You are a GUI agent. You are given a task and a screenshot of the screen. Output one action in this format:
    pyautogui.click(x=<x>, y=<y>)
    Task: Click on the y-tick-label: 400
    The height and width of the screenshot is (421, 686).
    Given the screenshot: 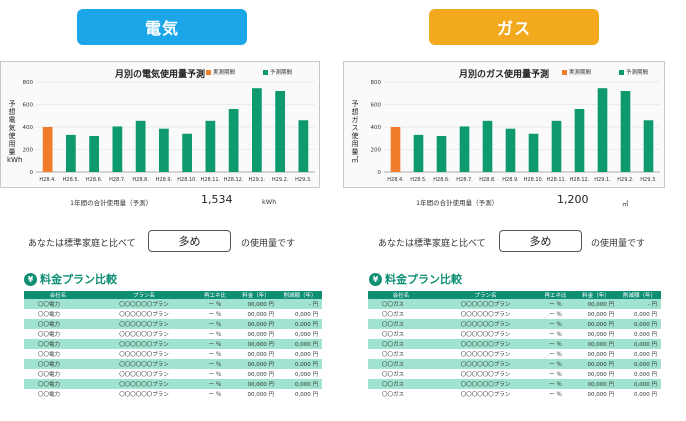 What is the action you would take?
    pyautogui.click(x=376, y=128)
    